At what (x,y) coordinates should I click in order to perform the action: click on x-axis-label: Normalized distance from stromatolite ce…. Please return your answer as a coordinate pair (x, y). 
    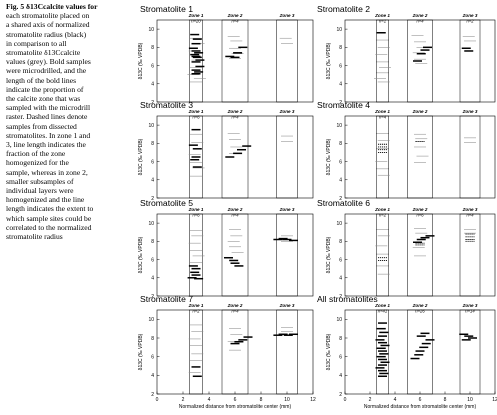
    Looking at the image, I should click on (235, 407).